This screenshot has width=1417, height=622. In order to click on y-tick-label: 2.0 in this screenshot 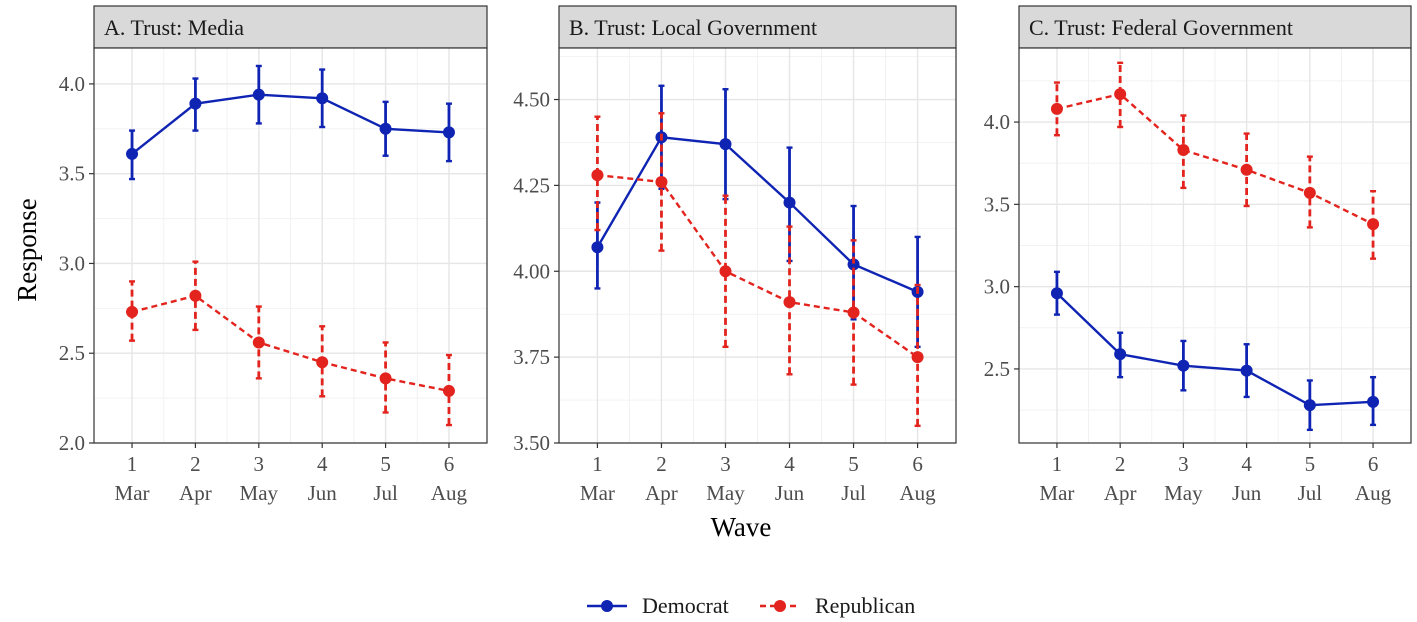, I will do `click(72, 443)`.